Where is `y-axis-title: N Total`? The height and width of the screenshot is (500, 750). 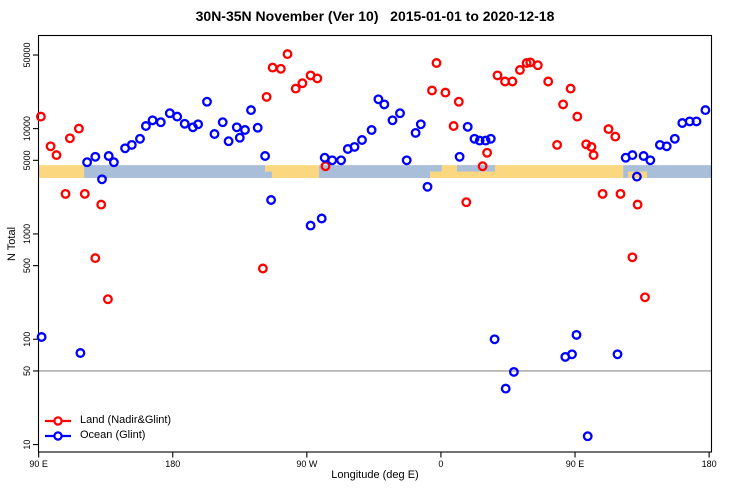 y-axis-title: N Total is located at coordinates (12, 244).